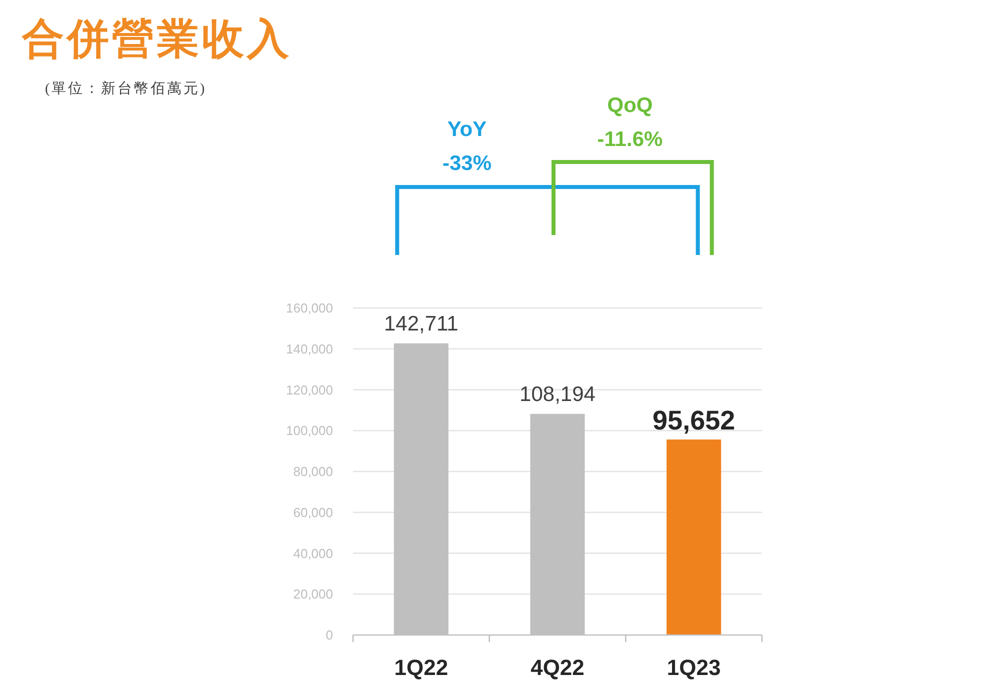  Describe the element at coordinates (309, 308) in the screenshot. I see `y-tick-label: 160,000` at that location.